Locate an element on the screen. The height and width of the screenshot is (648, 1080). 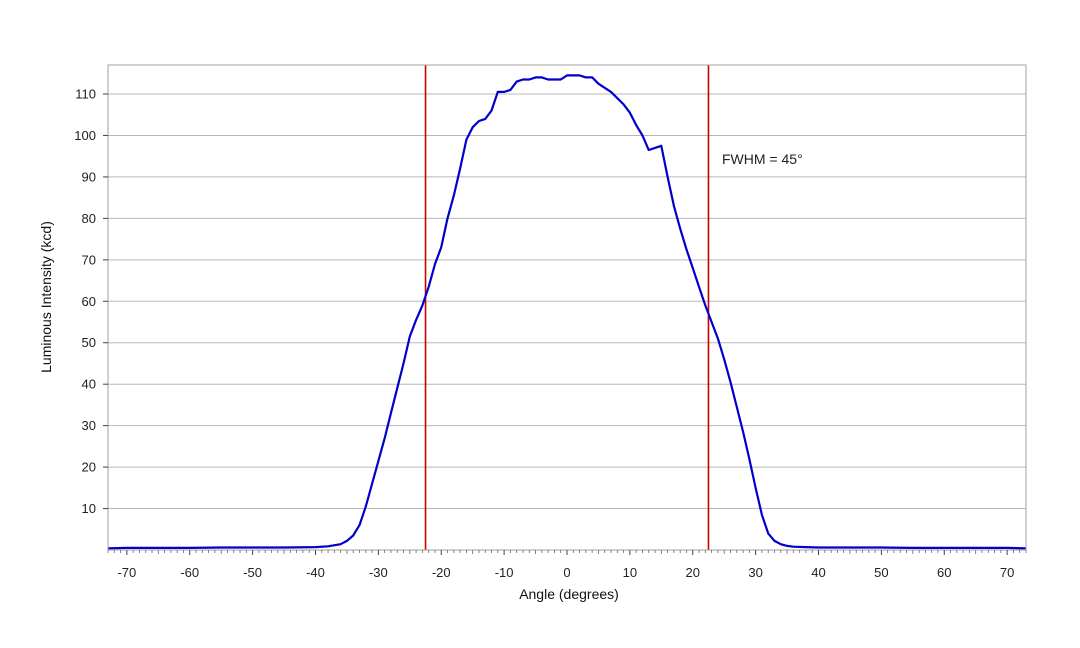
x-tick-label: 10 is located at coordinates (630, 572).